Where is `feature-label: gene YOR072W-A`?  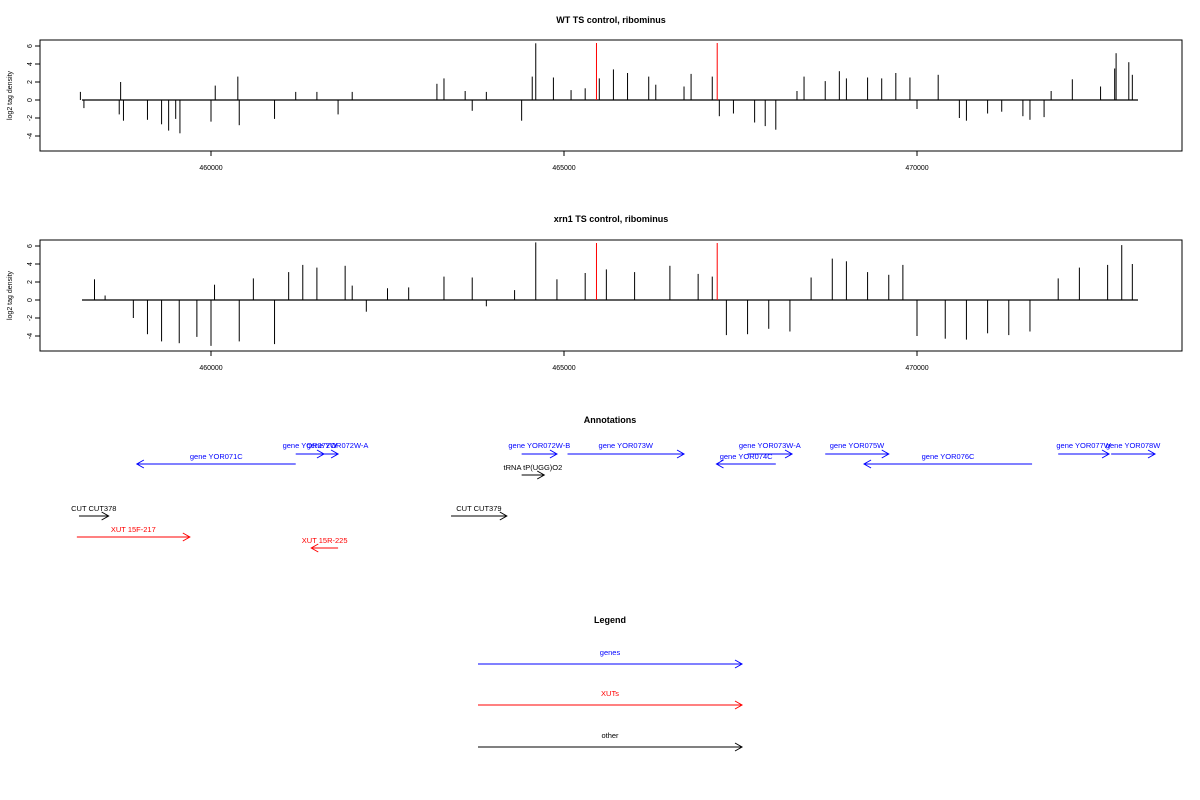 feature-label: gene YOR072W-A is located at coordinates (338, 445).